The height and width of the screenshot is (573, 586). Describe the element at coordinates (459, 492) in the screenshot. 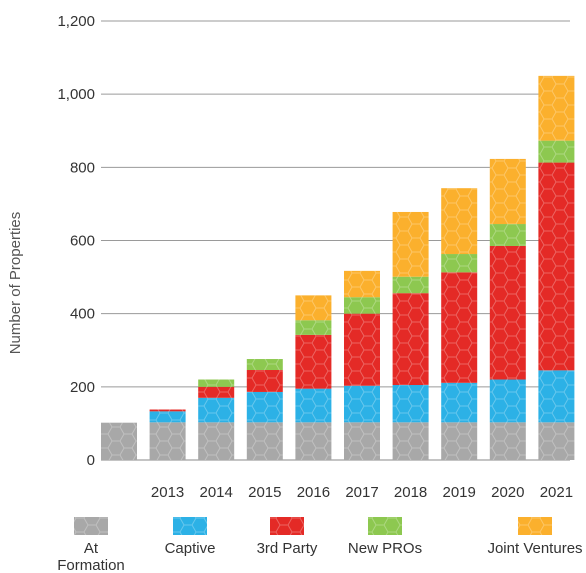

I see `x-tick-label: 2019` at that location.